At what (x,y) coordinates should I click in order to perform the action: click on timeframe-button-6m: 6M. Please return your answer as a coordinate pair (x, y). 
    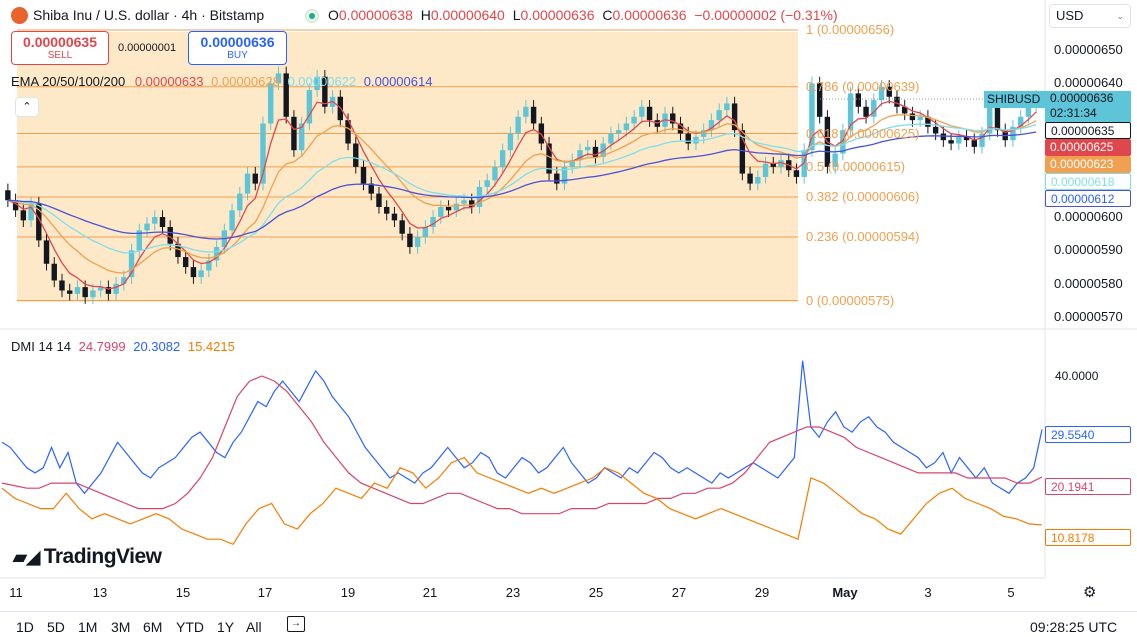
    Looking at the image, I should click on (153, 627).